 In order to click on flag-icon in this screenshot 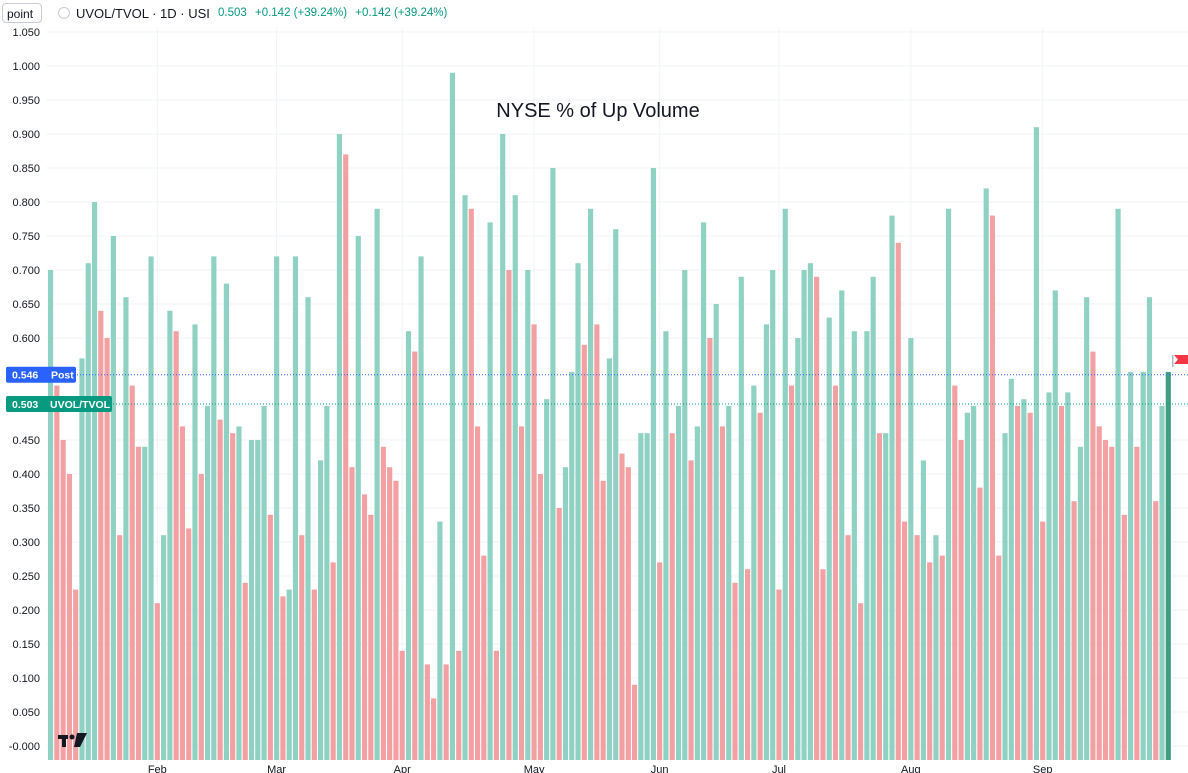, I will do `click(1180, 361)`.